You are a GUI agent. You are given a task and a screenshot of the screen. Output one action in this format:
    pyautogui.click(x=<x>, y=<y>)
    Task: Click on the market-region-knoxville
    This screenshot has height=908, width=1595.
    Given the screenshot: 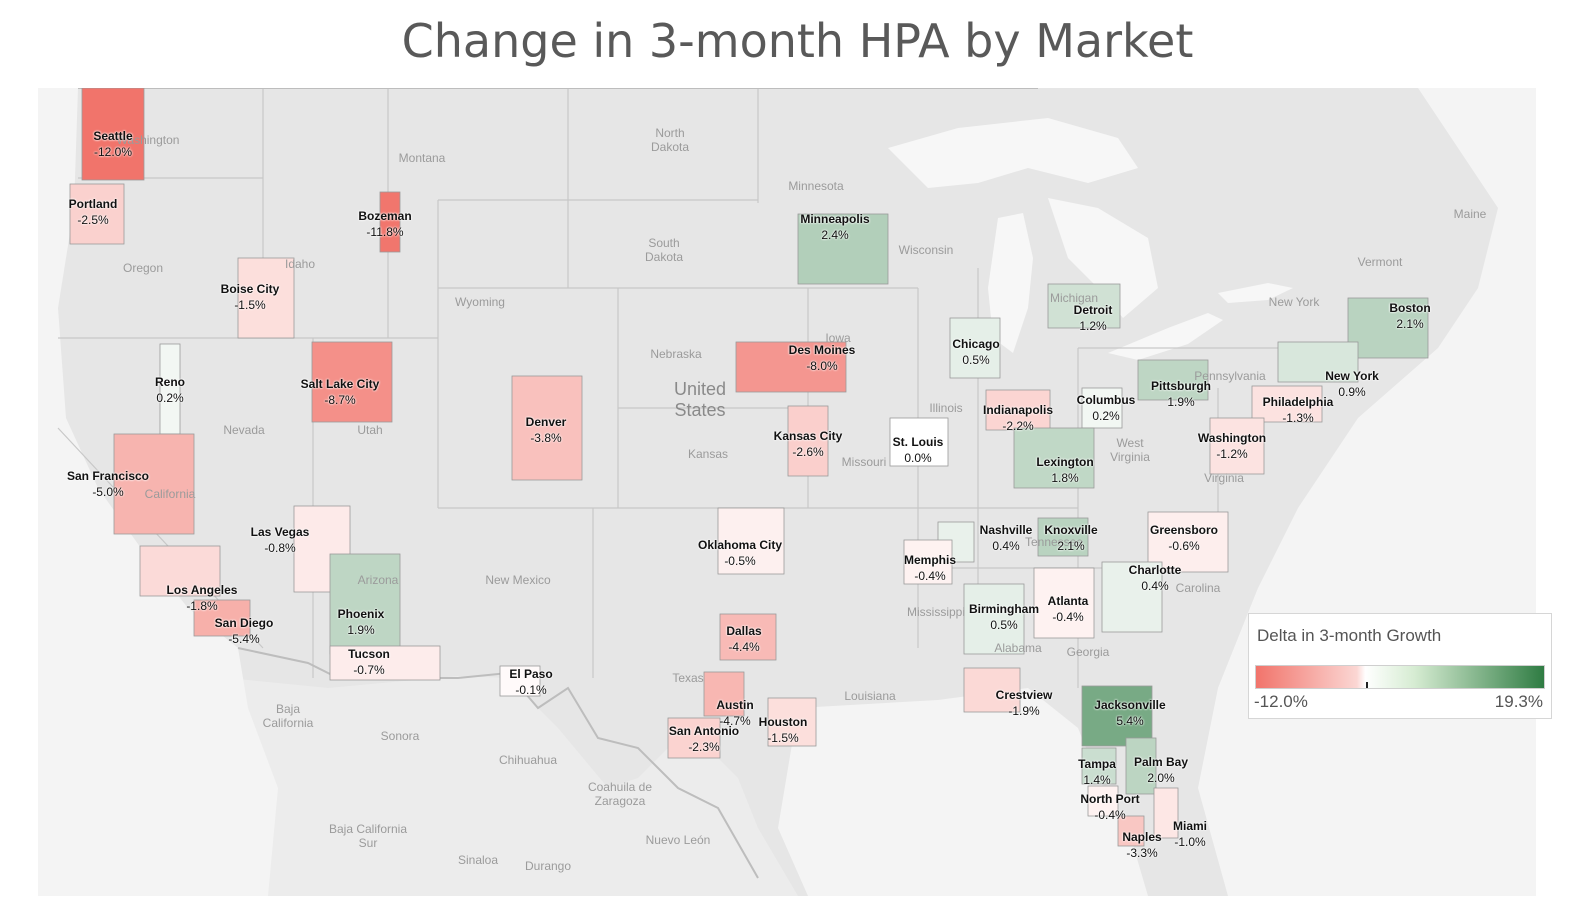 What is the action you would take?
    pyautogui.click(x=1063, y=537)
    